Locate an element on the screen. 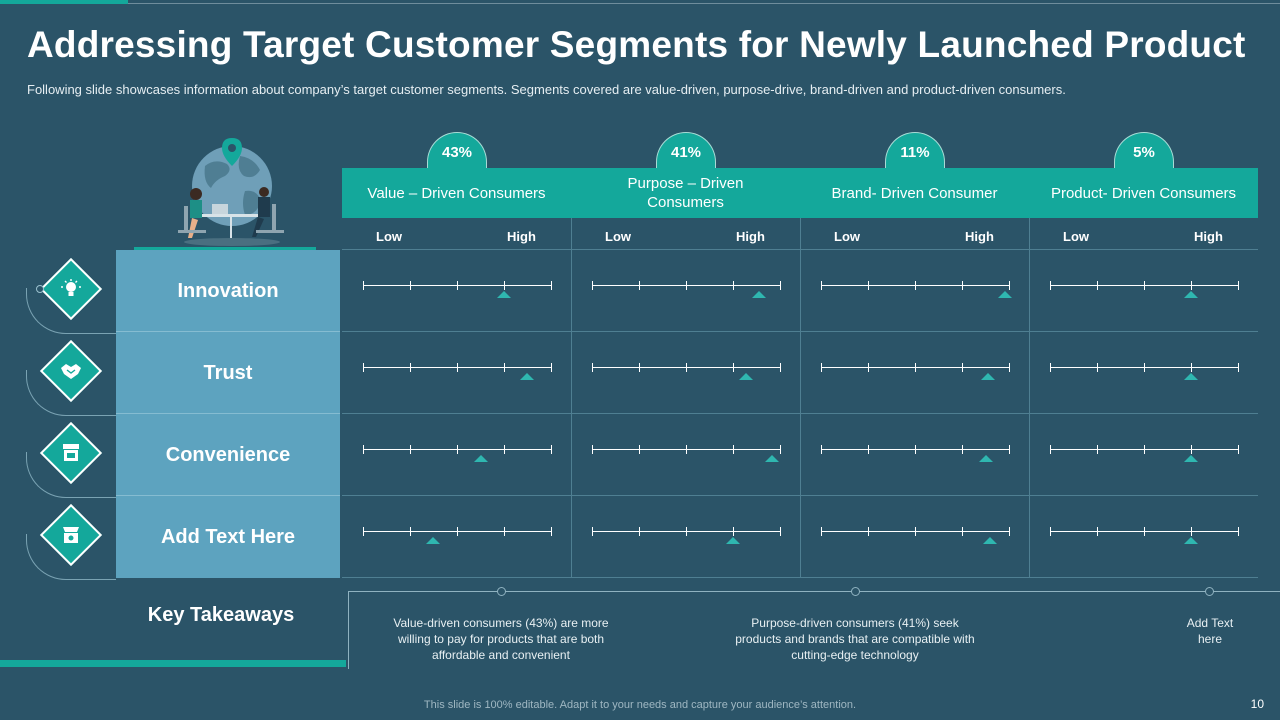 The width and height of the screenshot is (1280, 720). segment-header-product: Product- Driven Consumers is located at coordinates (1143, 193).